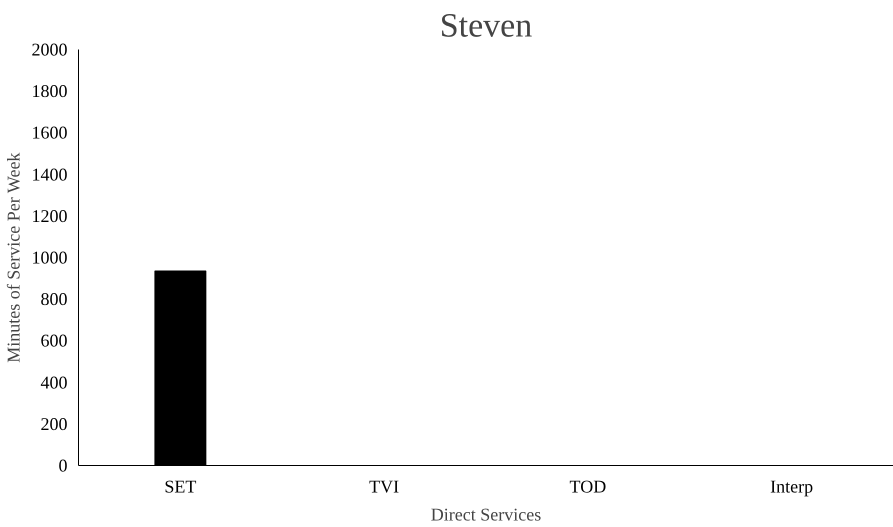  Describe the element at coordinates (180, 486) in the screenshot. I see `x-tick-label: SET` at that location.